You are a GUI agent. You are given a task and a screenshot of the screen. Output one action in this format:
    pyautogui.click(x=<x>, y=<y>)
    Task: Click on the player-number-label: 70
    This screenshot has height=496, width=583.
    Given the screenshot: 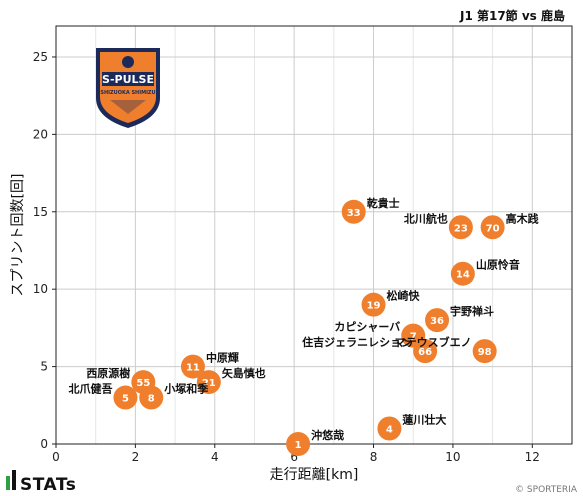 What is the action you would take?
    pyautogui.click(x=493, y=228)
    